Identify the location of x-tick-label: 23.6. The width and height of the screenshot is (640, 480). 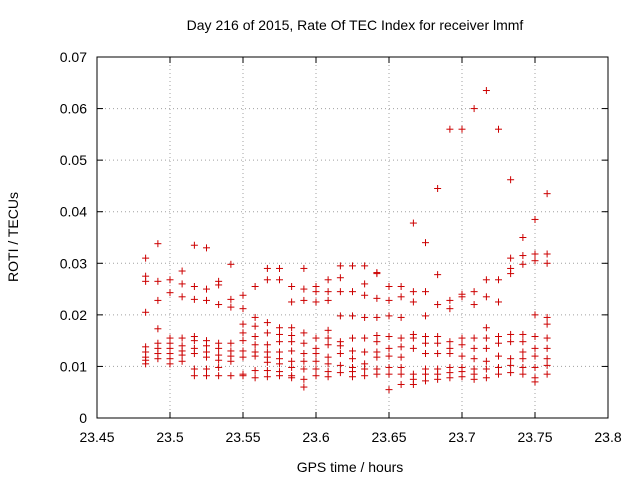
(315, 437).